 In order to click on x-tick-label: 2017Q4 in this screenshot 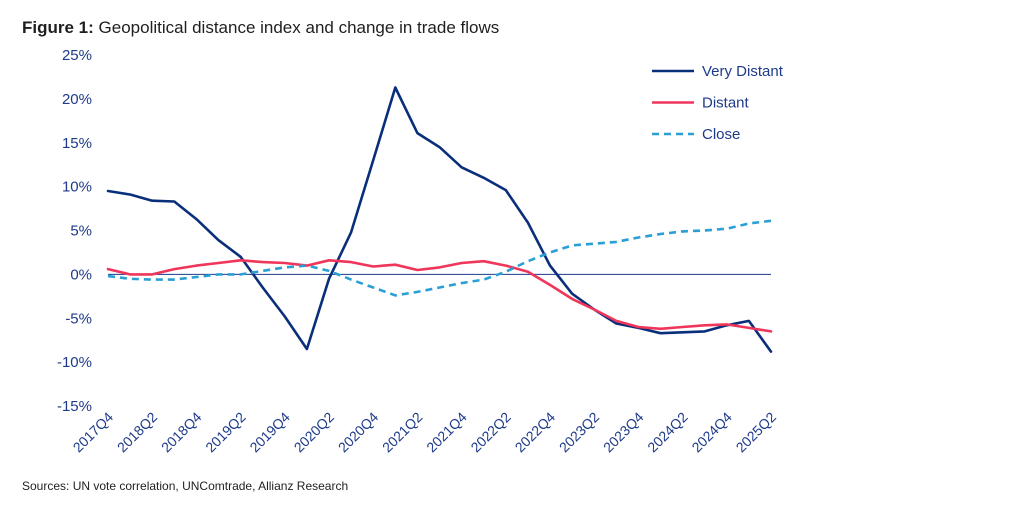, I will do `click(93, 432)`.